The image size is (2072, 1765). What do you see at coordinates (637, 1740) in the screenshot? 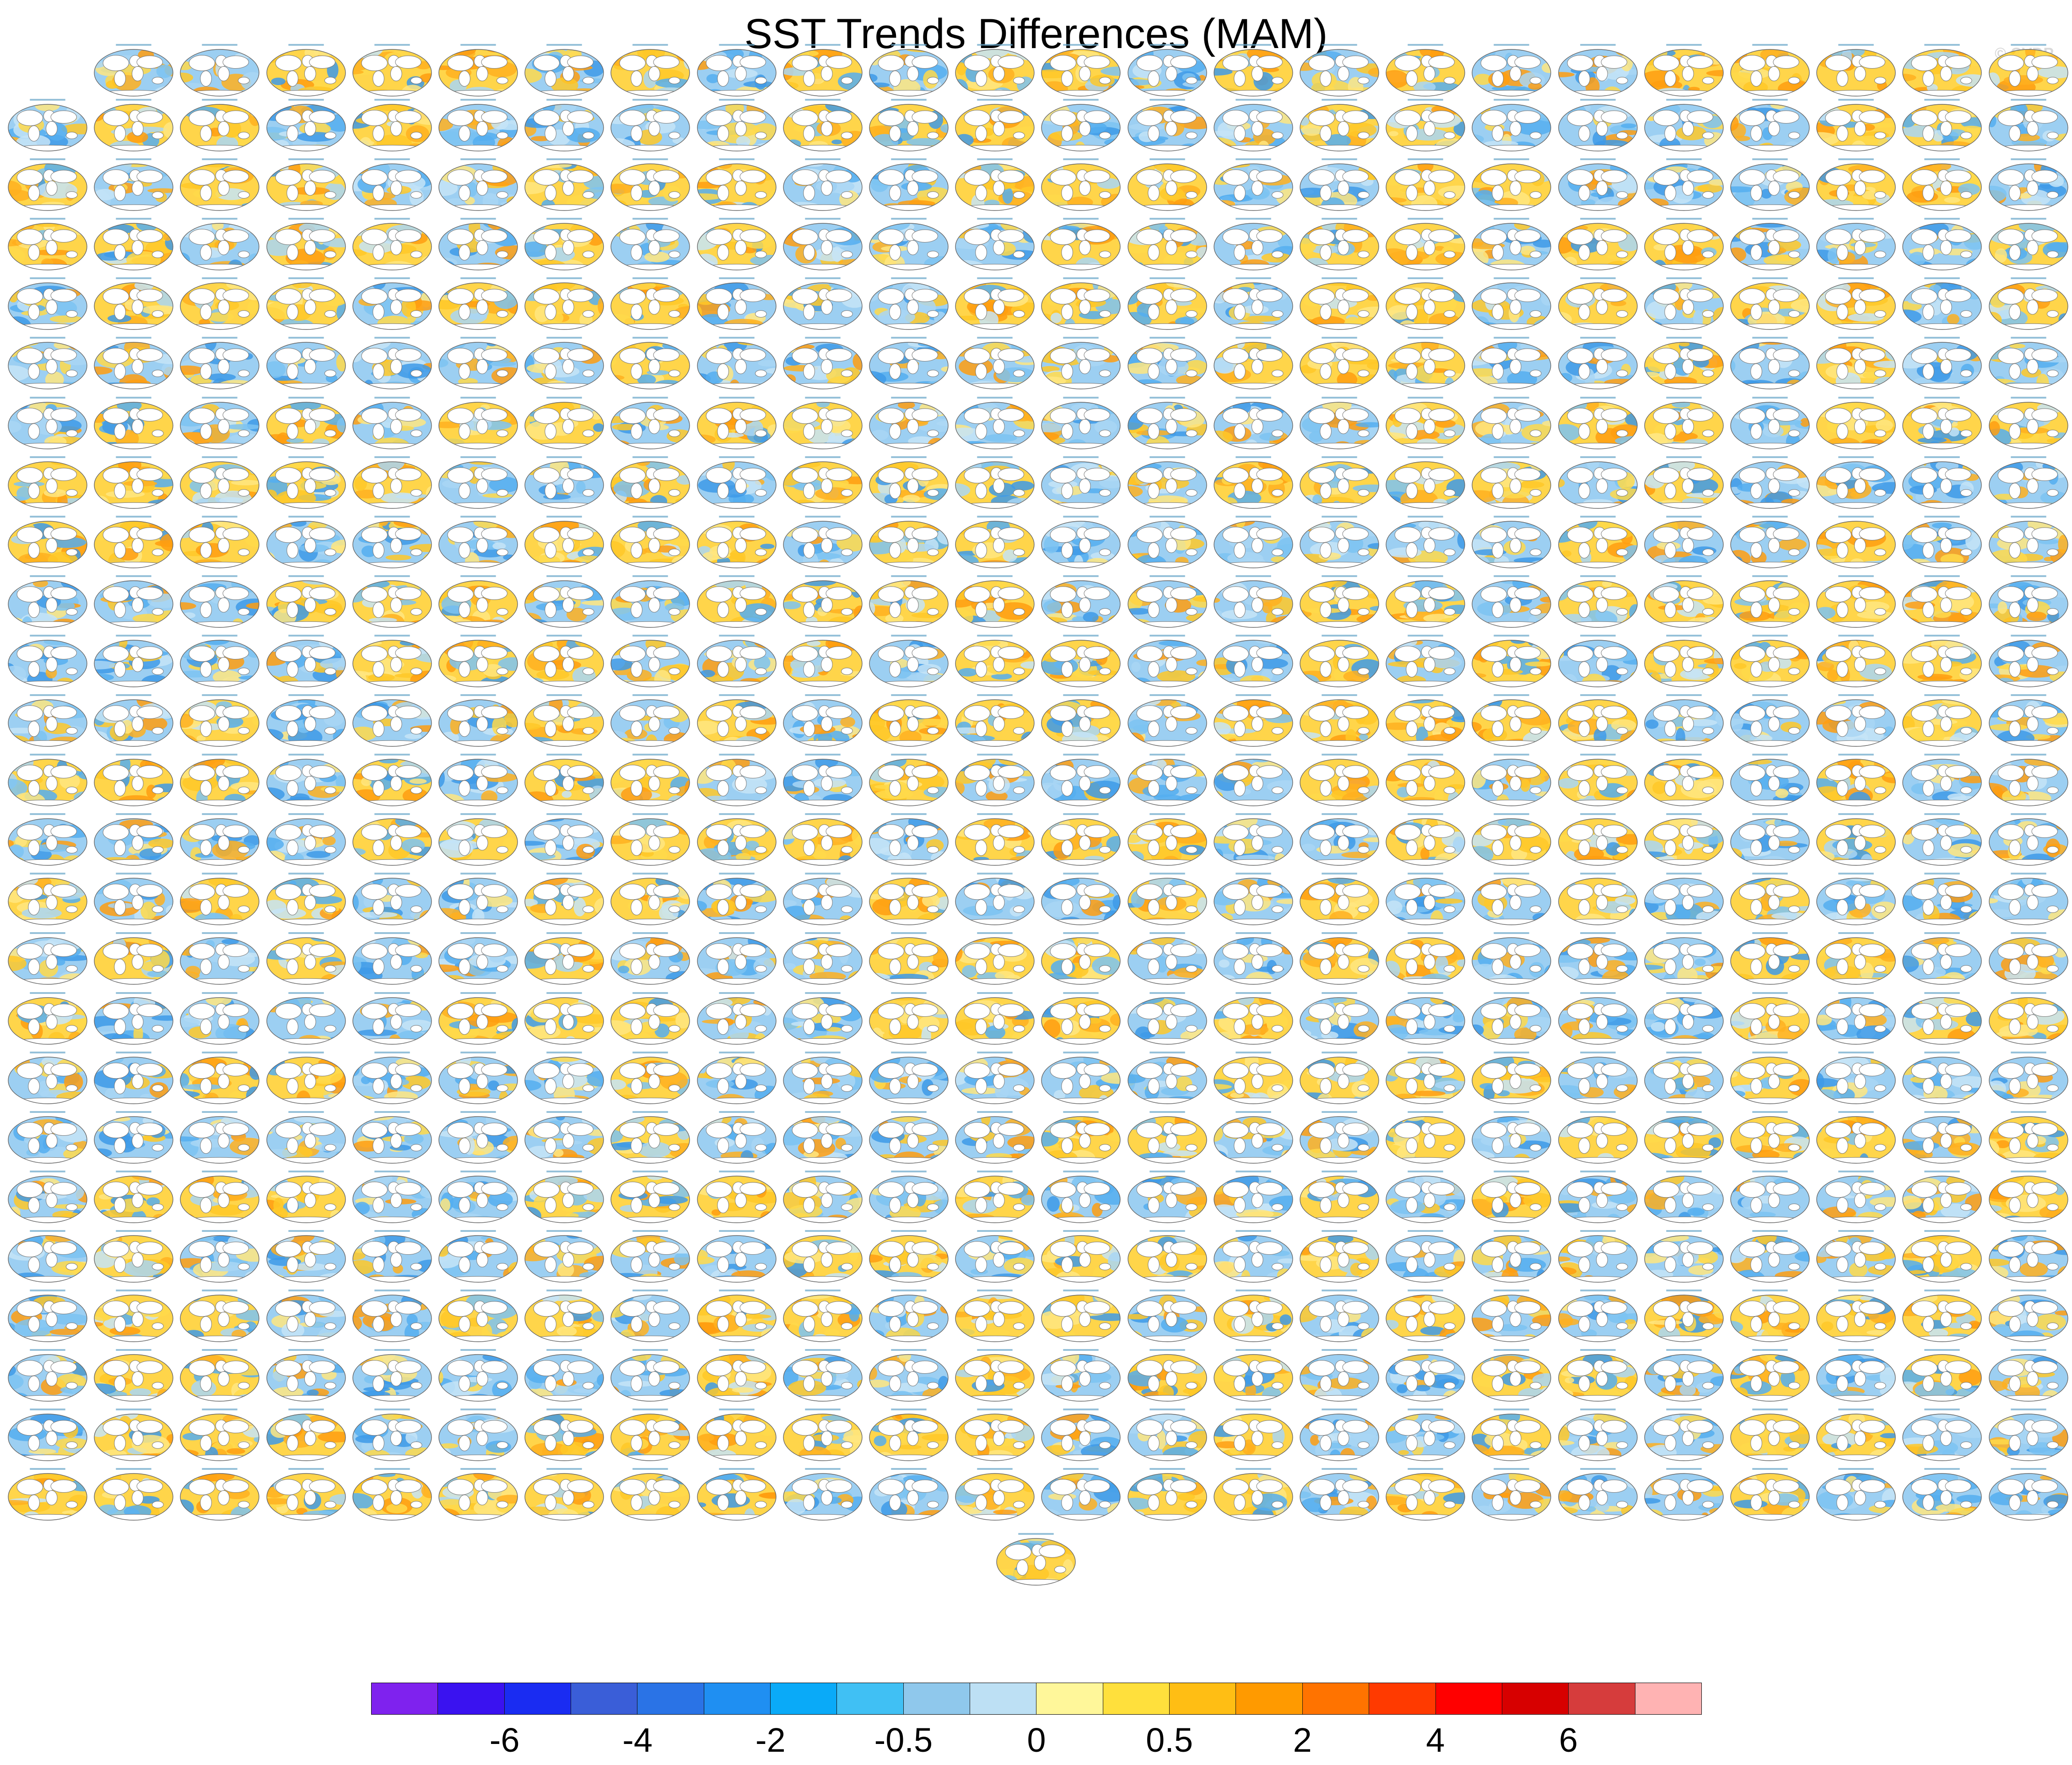
I see `colorbar-tick-label: -4` at bounding box center [637, 1740].